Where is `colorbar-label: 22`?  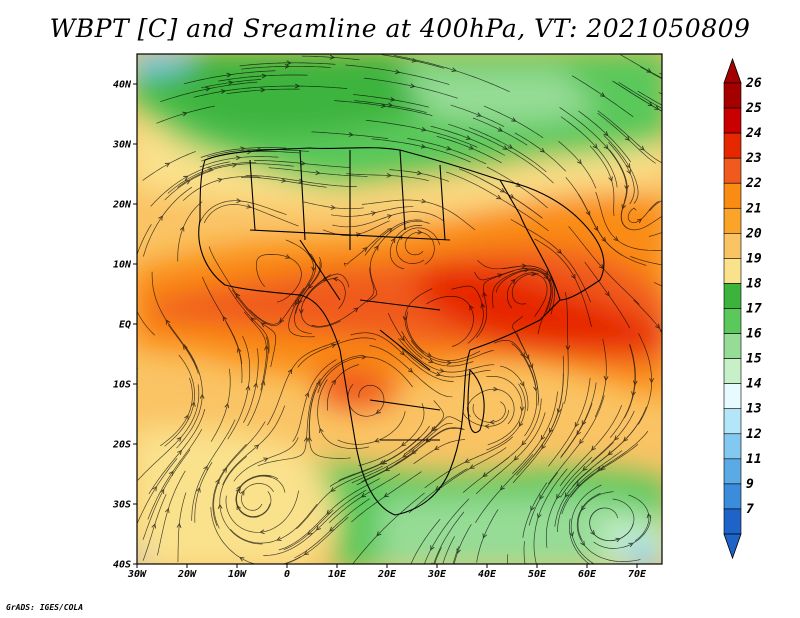
colorbar-label: 22 is located at coordinates (753, 183).